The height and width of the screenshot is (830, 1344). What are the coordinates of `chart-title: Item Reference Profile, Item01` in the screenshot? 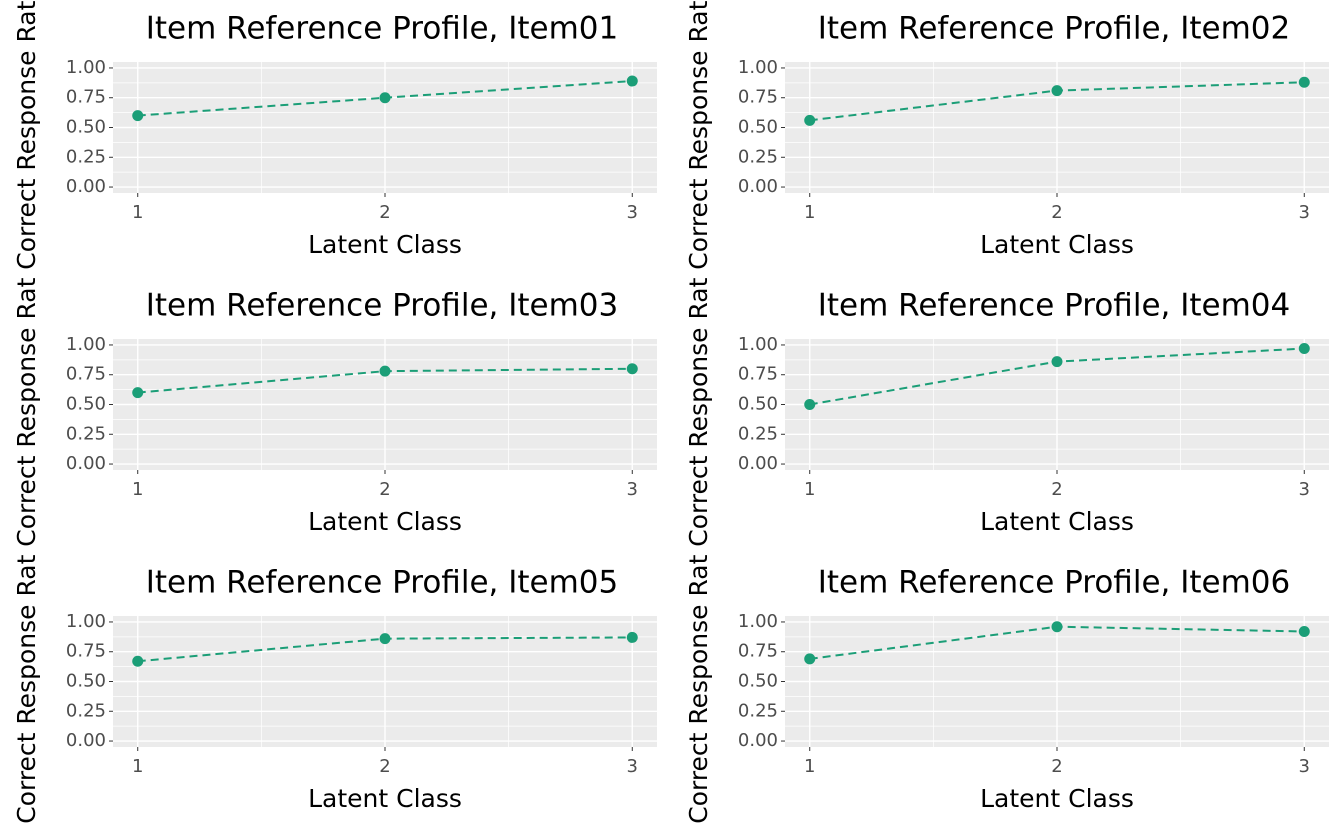 It's located at (382, 29).